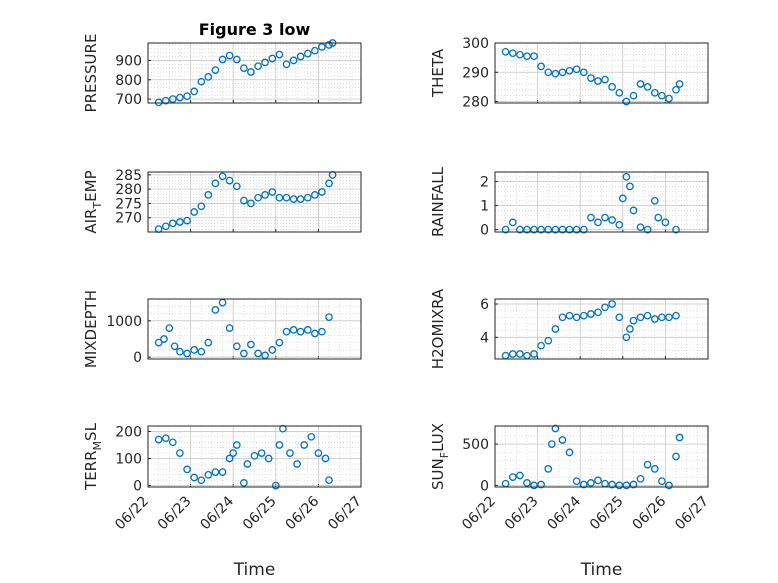  Describe the element at coordinates (93, 456) in the screenshot. I see `y-axis-label: TERRMSL` at that location.